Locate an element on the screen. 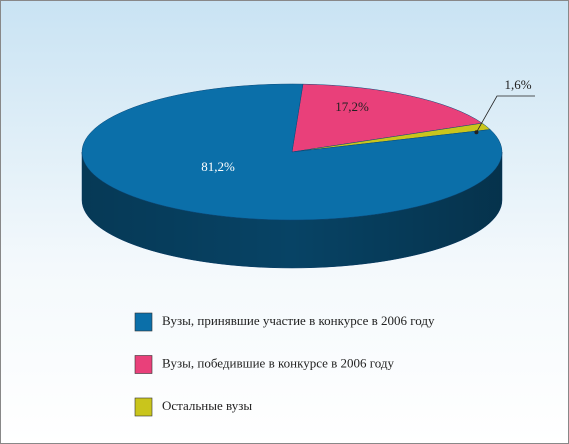  leader-dot is located at coordinates (476, 132).